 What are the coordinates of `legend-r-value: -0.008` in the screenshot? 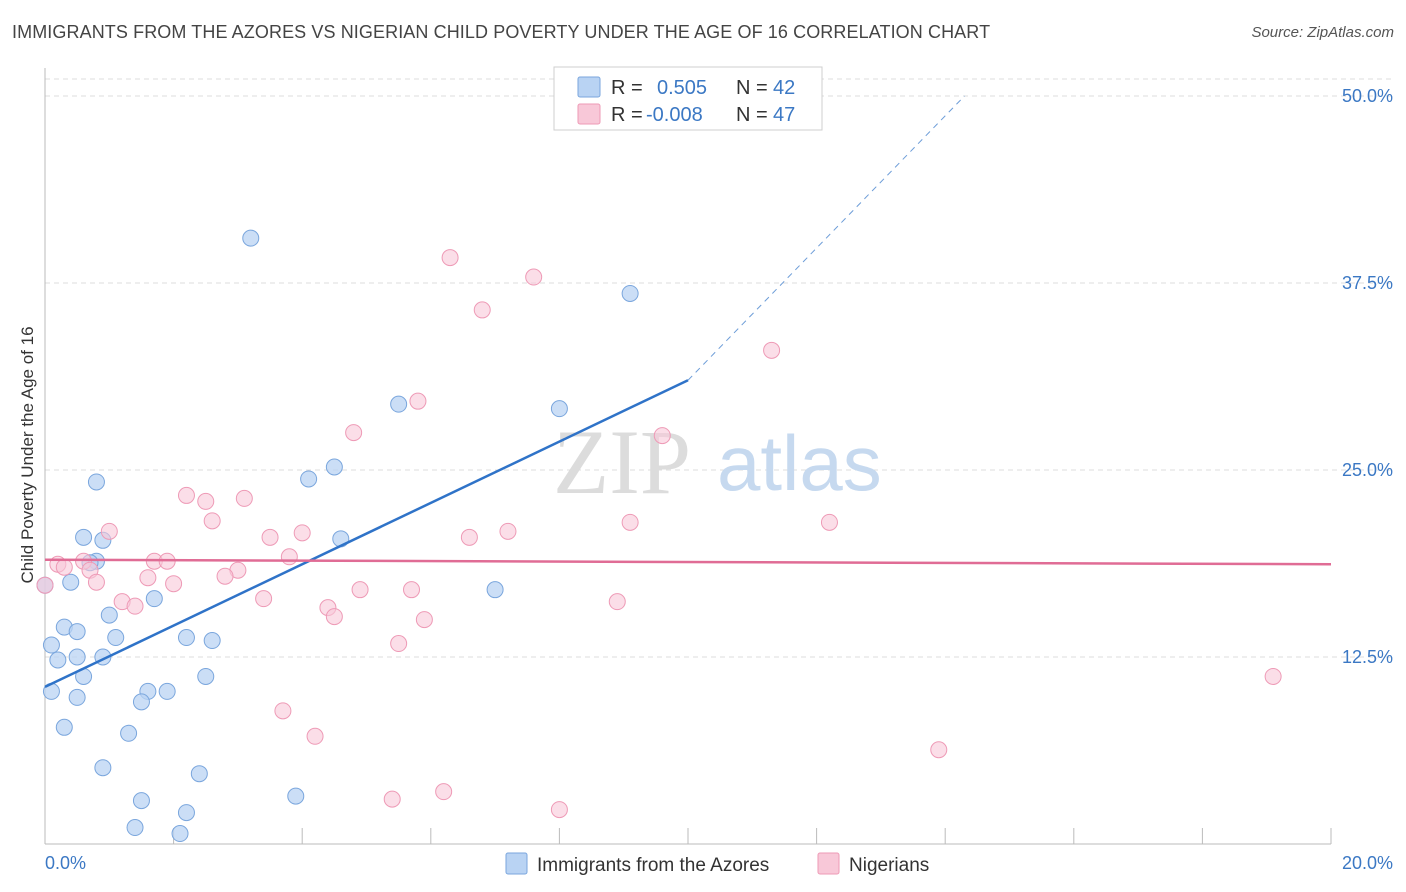 It's located at (674, 115).